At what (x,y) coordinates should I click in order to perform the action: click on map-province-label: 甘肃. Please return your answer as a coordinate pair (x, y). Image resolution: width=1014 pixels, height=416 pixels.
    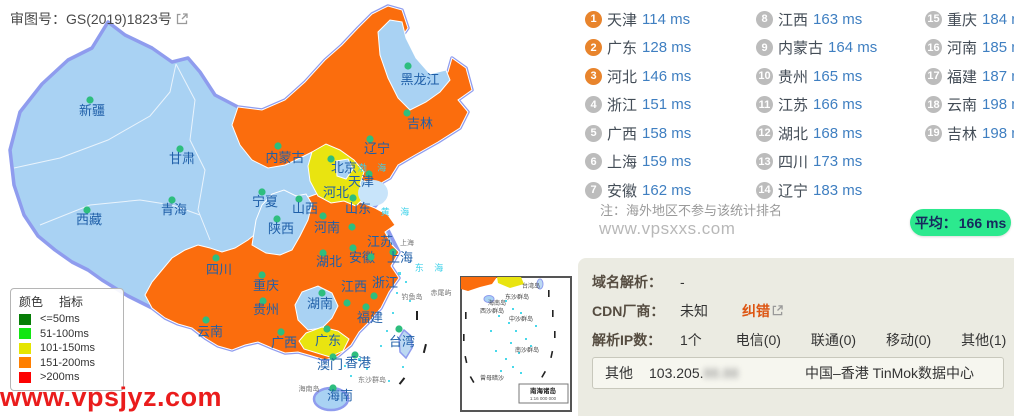
    Looking at the image, I should click on (182, 158).